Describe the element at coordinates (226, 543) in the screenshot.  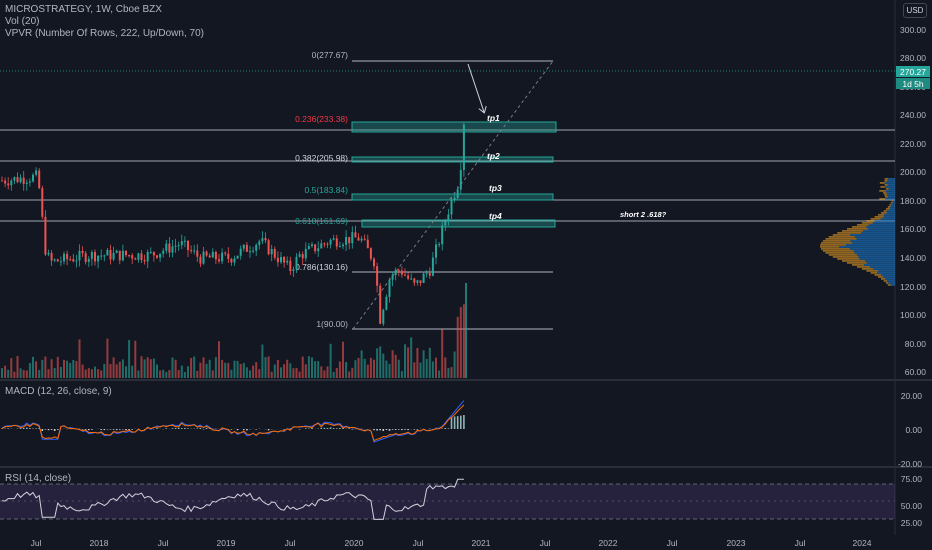
I see `time-axis-label: 2019` at that location.